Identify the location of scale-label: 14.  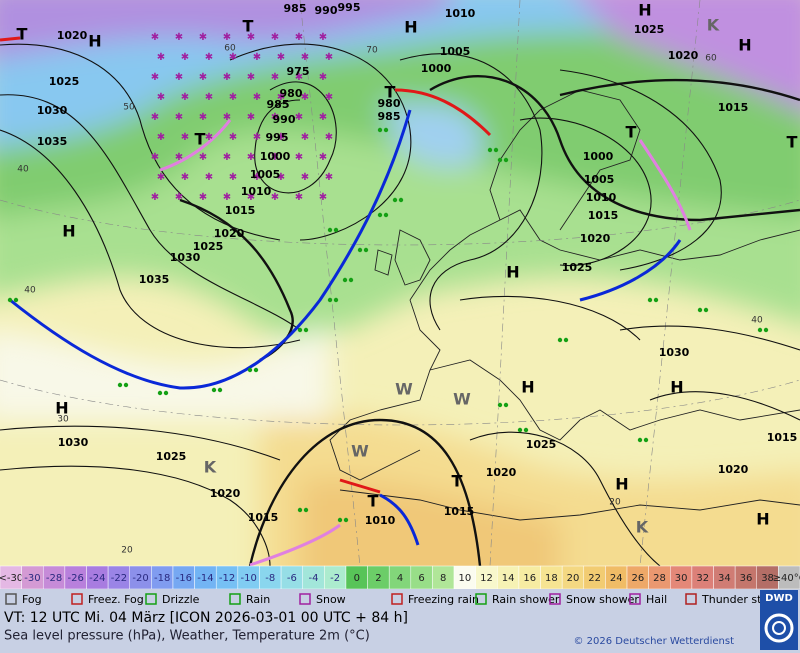
(508, 578).